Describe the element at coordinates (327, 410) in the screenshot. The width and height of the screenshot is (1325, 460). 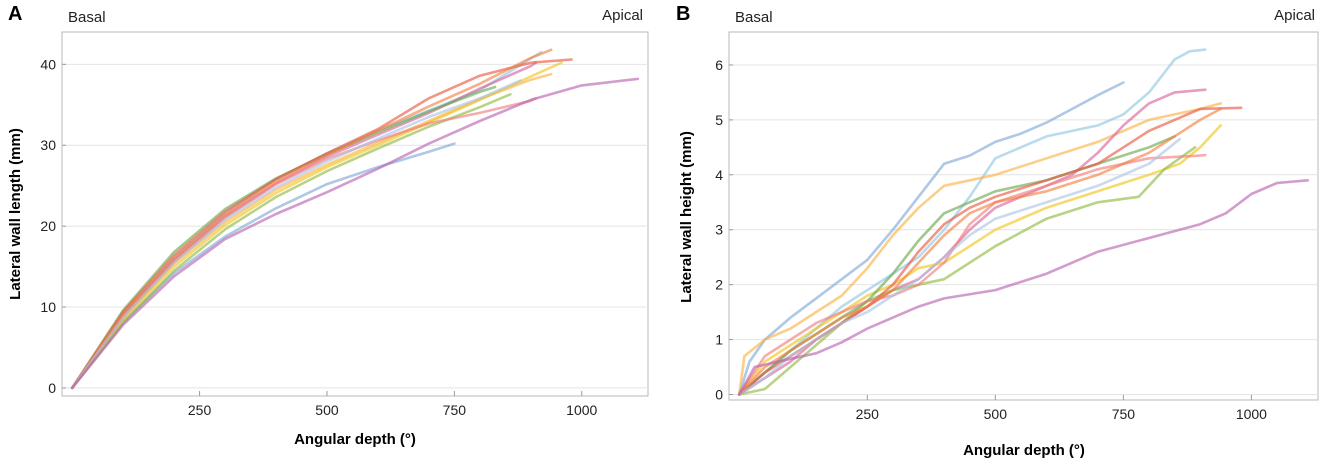
I see `panel-a-x-tick-label: 500` at that location.